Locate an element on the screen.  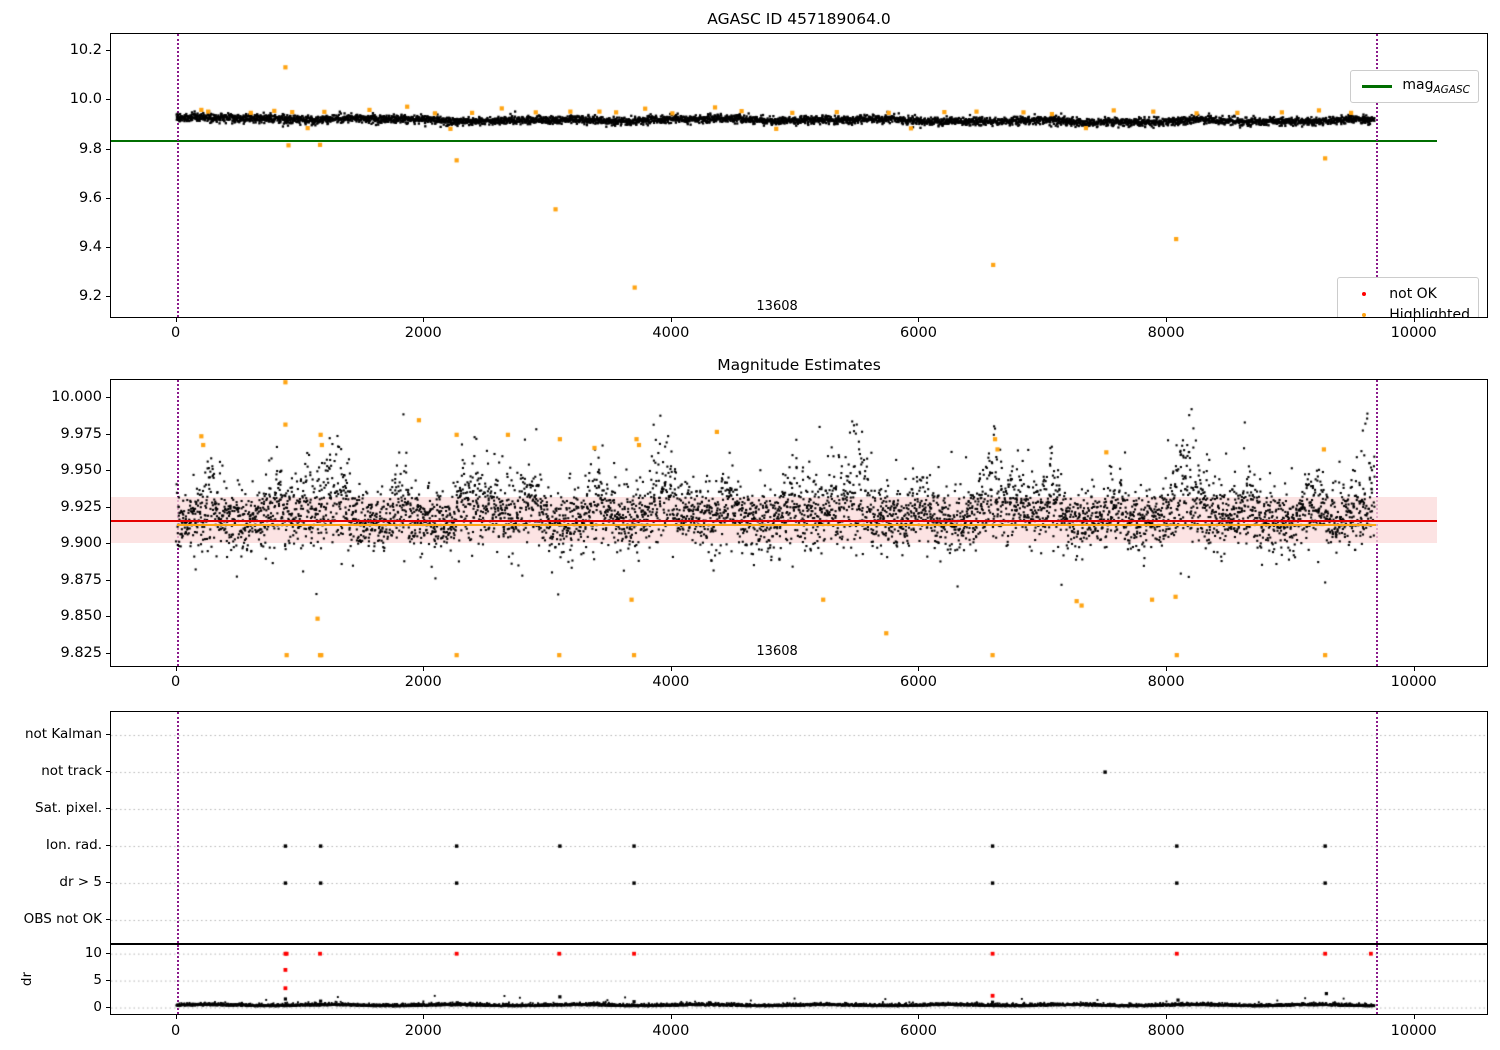
y-tick-label: 9.975 is located at coordinates (81, 433).